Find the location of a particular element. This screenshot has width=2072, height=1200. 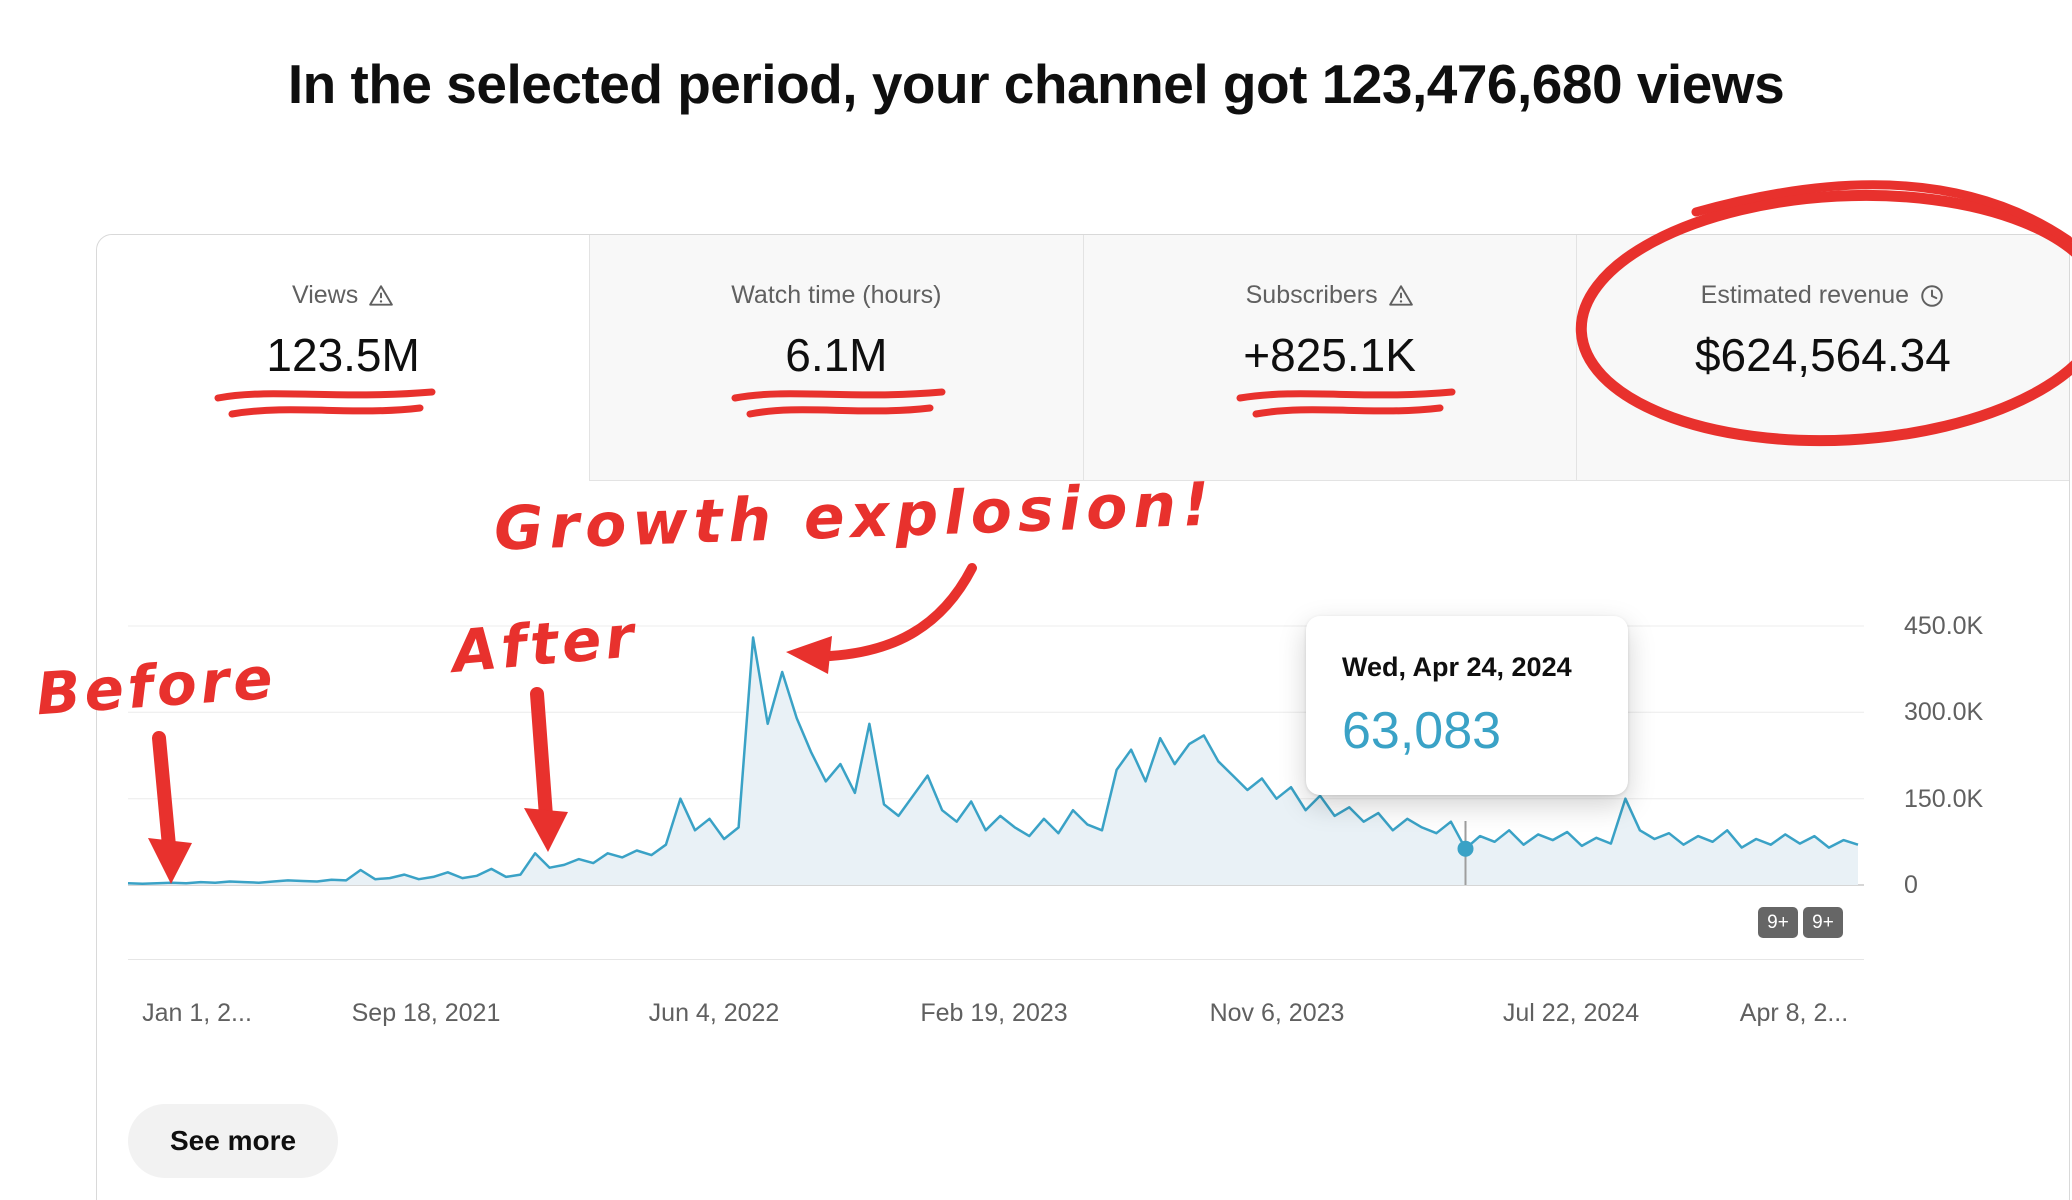

tab-estimated-revenue-label: Estimated revenue is located at coordinates (1805, 295).